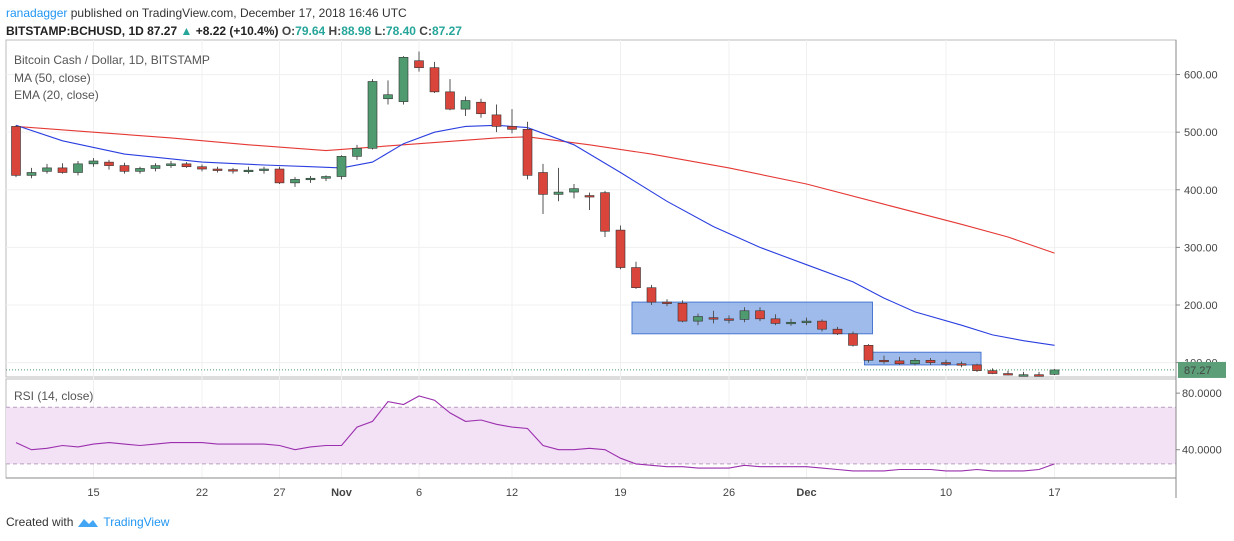 The width and height of the screenshot is (1234, 541). I want to click on time-tick-label: Nov, so click(342, 493).